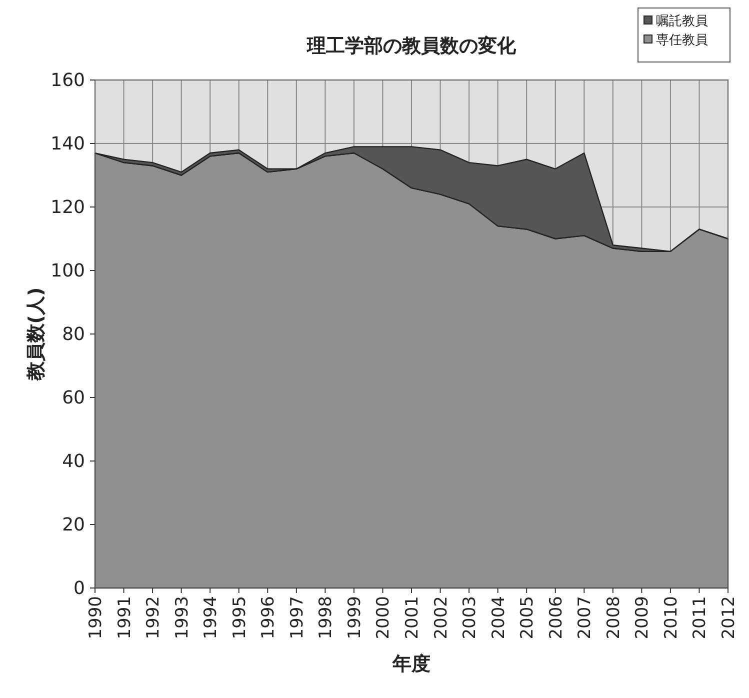  I want to click on x-tick-label: 2006, so click(556, 618).